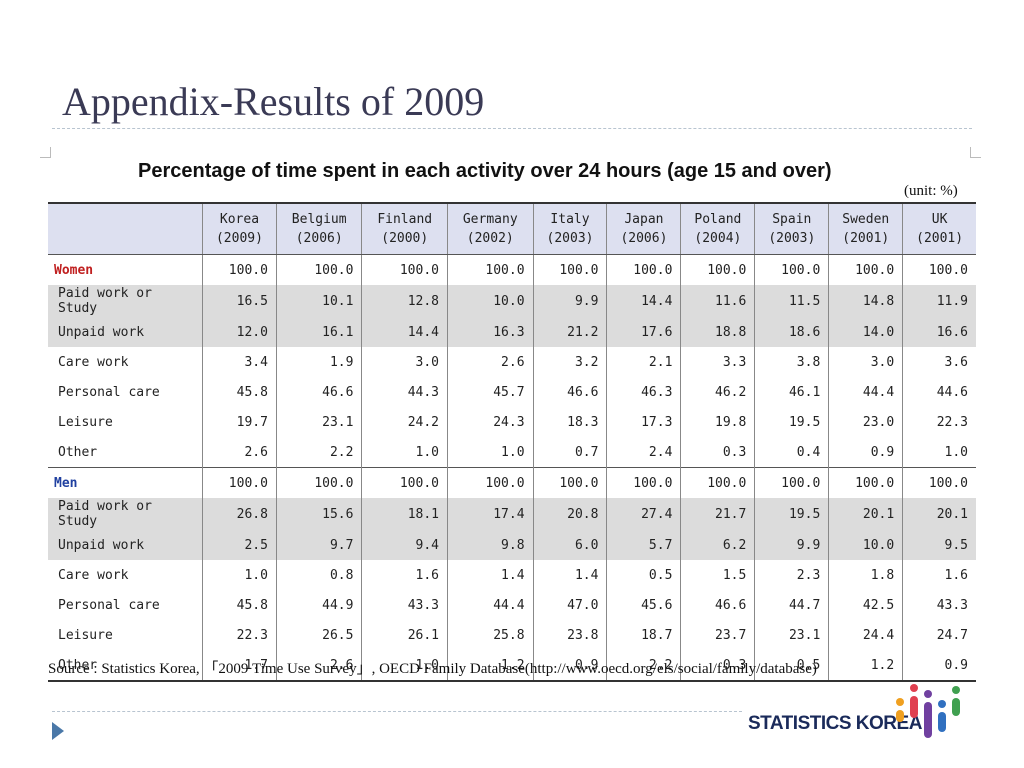 The height and width of the screenshot is (768, 1024). I want to click on row-label: Paid work or Study, so click(125, 514).